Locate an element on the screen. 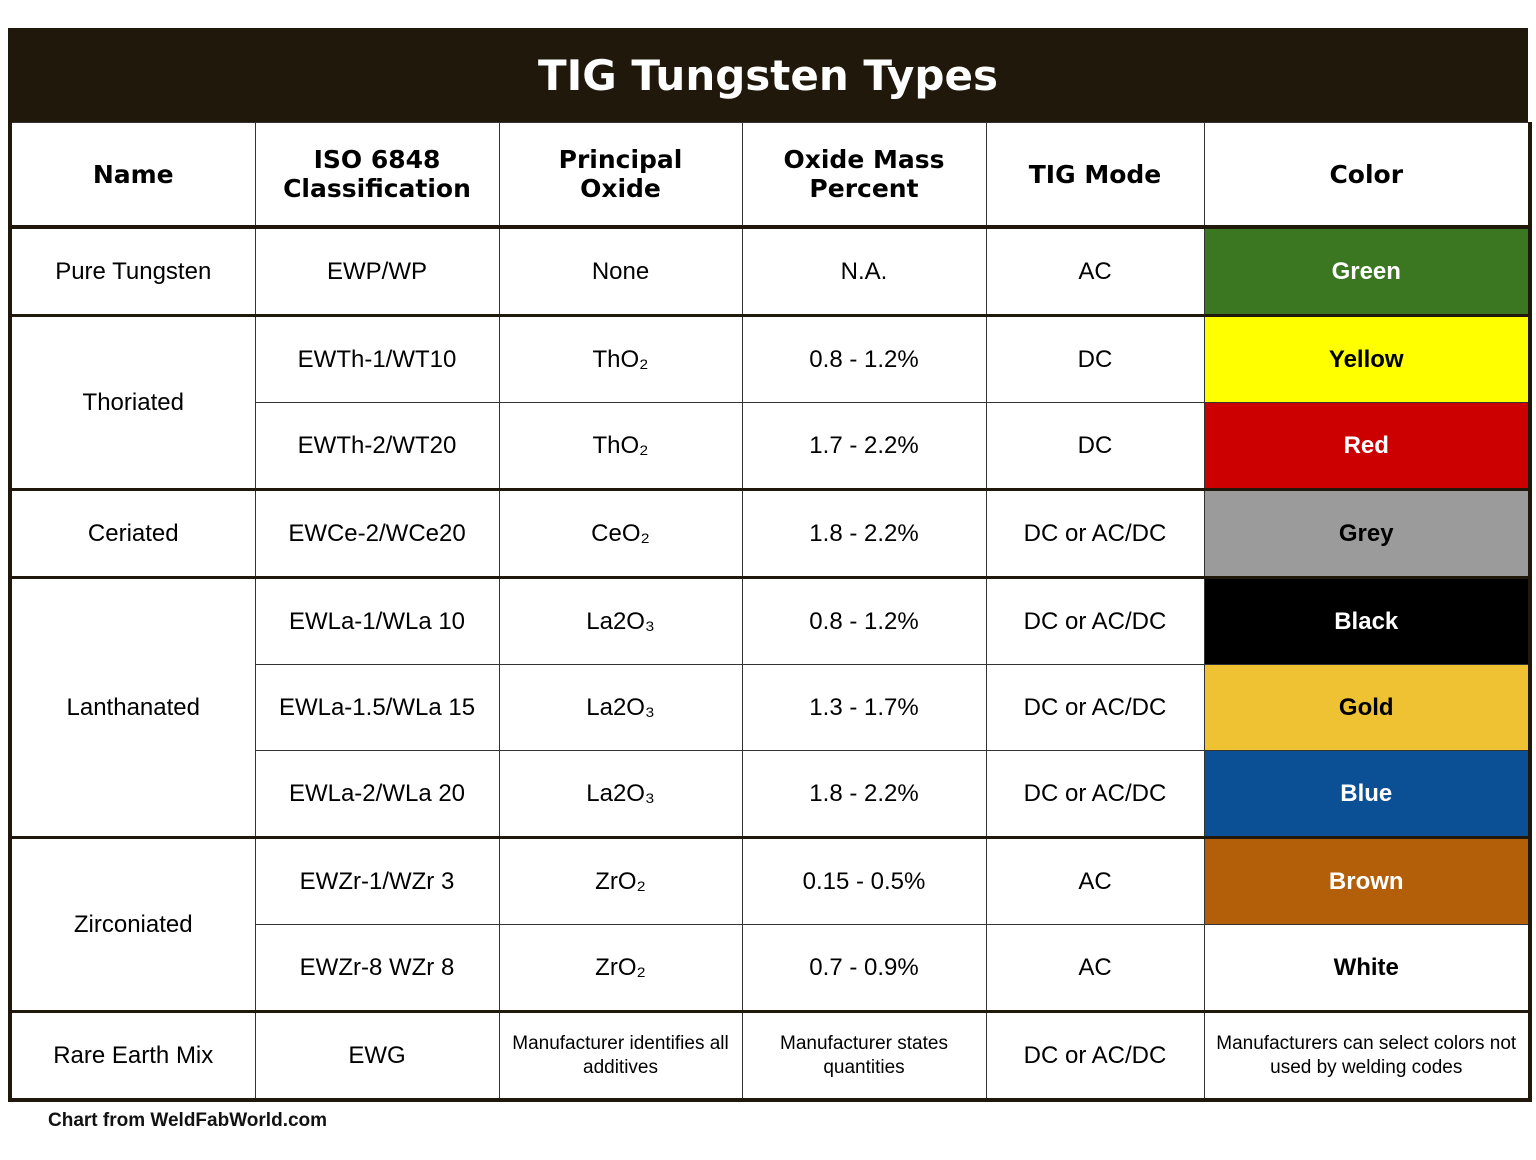 The height and width of the screenshot is (1160, 1536). oxide-cell: CeO₂ is located at coordinates (620, 533).